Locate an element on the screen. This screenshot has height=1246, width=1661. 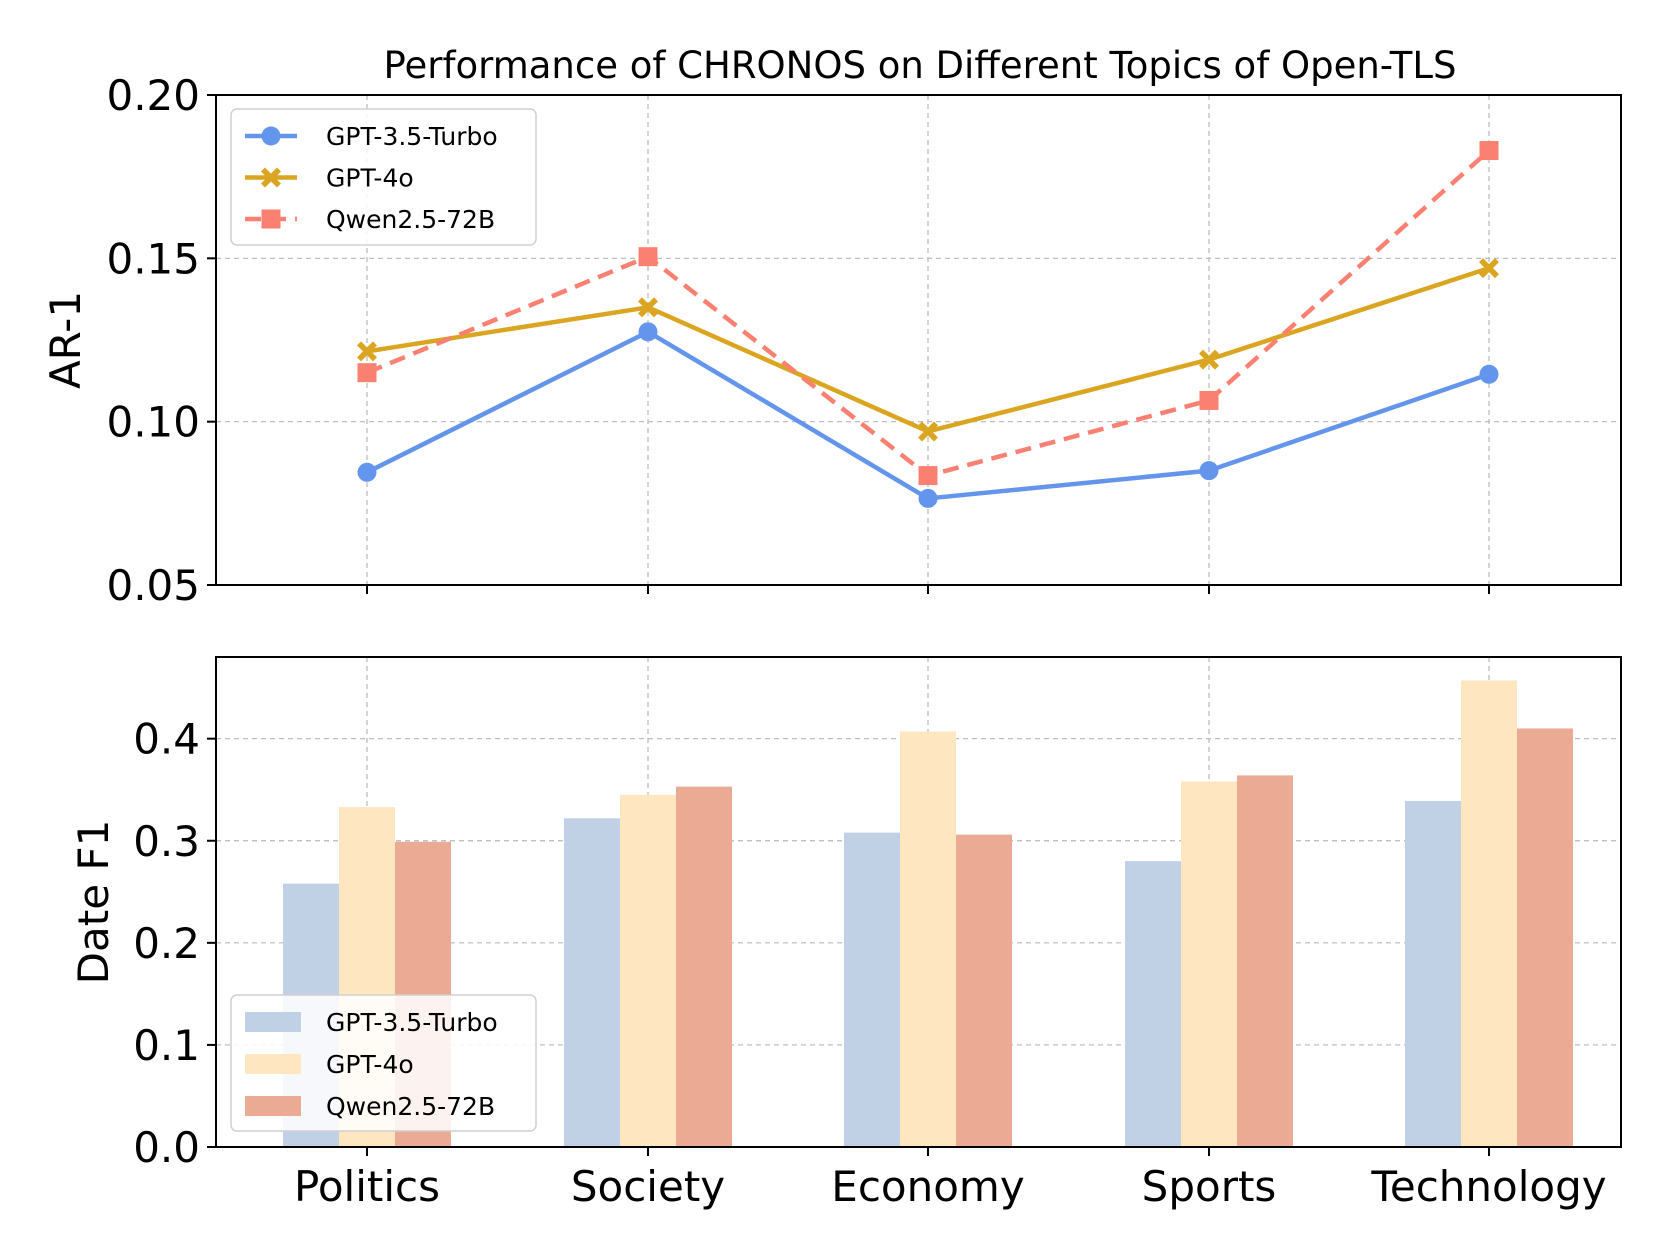
date-f1-y-tick-label: 0.0 is located at coordinates (166, 1147).